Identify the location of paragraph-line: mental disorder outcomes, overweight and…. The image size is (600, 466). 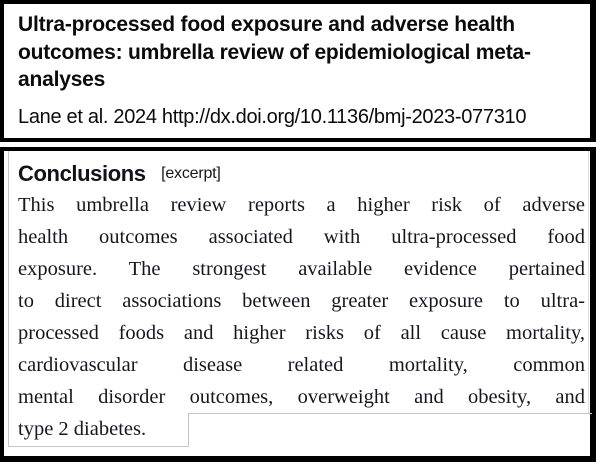
(301, 397).